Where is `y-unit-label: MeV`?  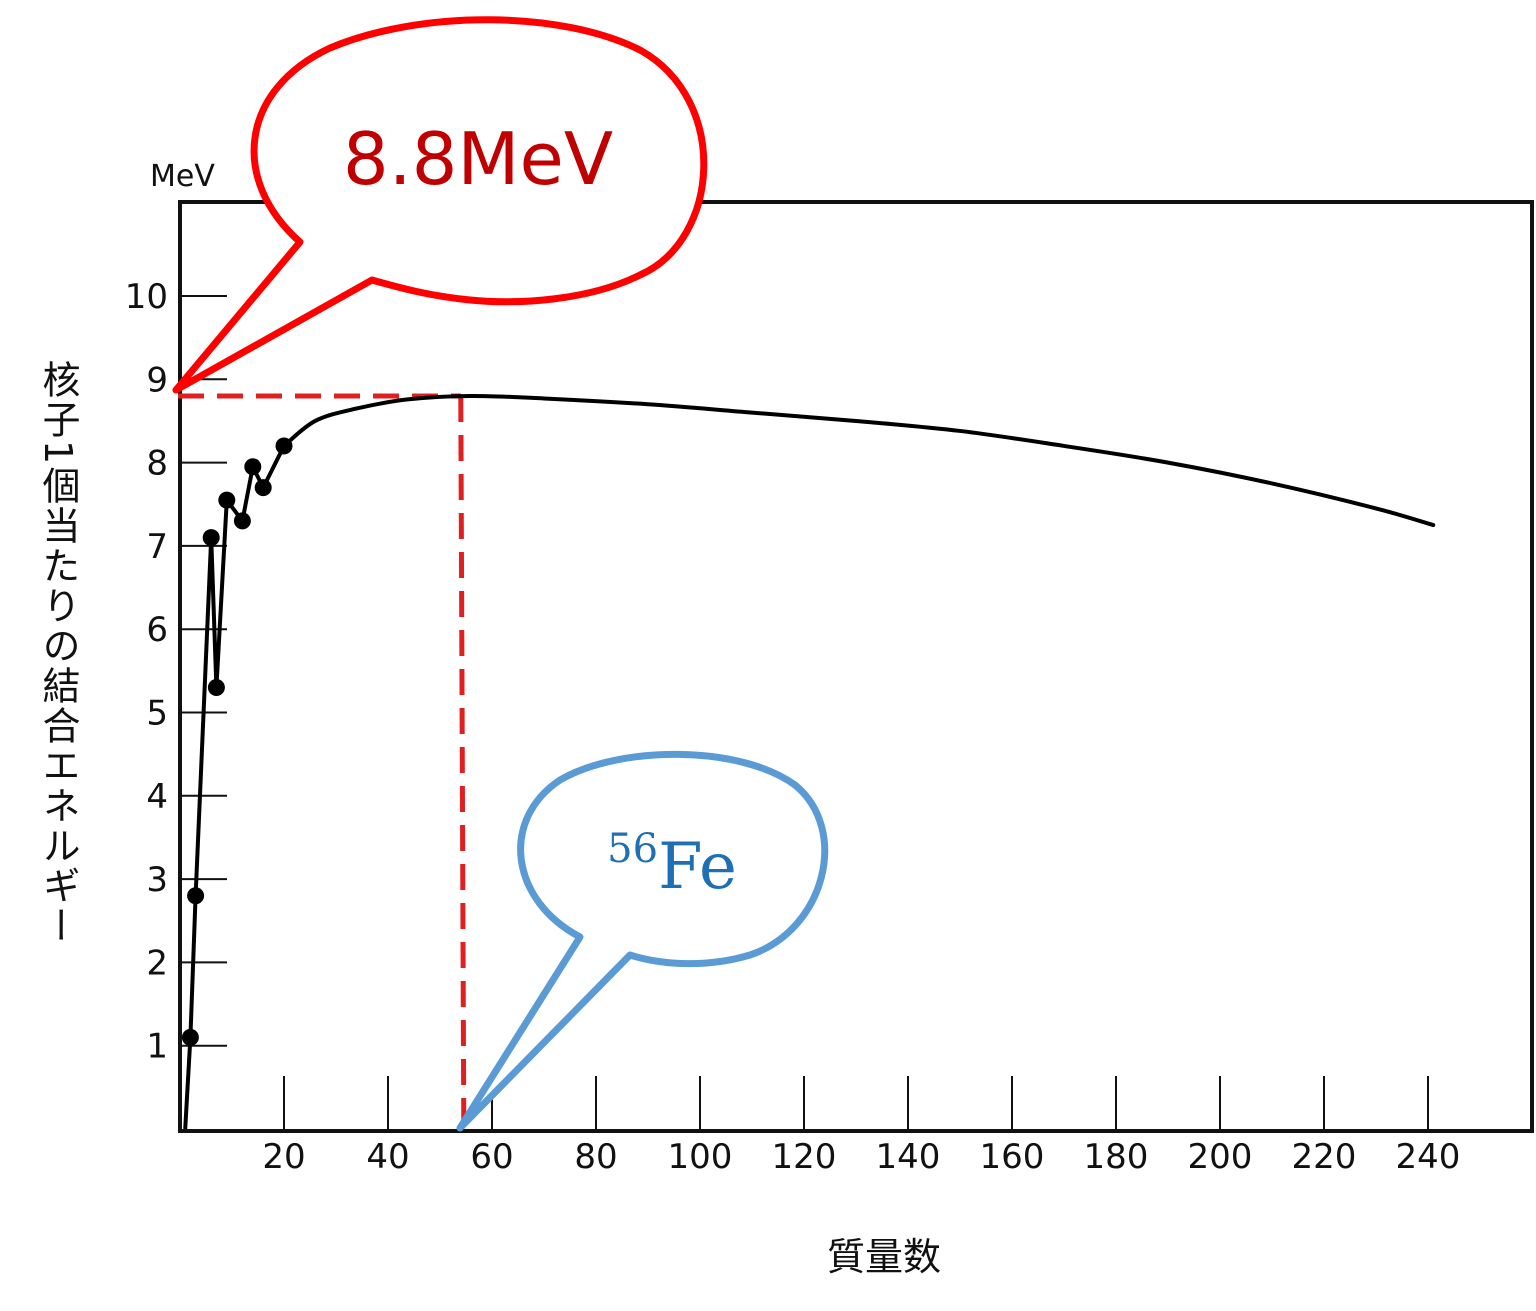 y-unit-label: MeV is located at coordinates (182, 176).